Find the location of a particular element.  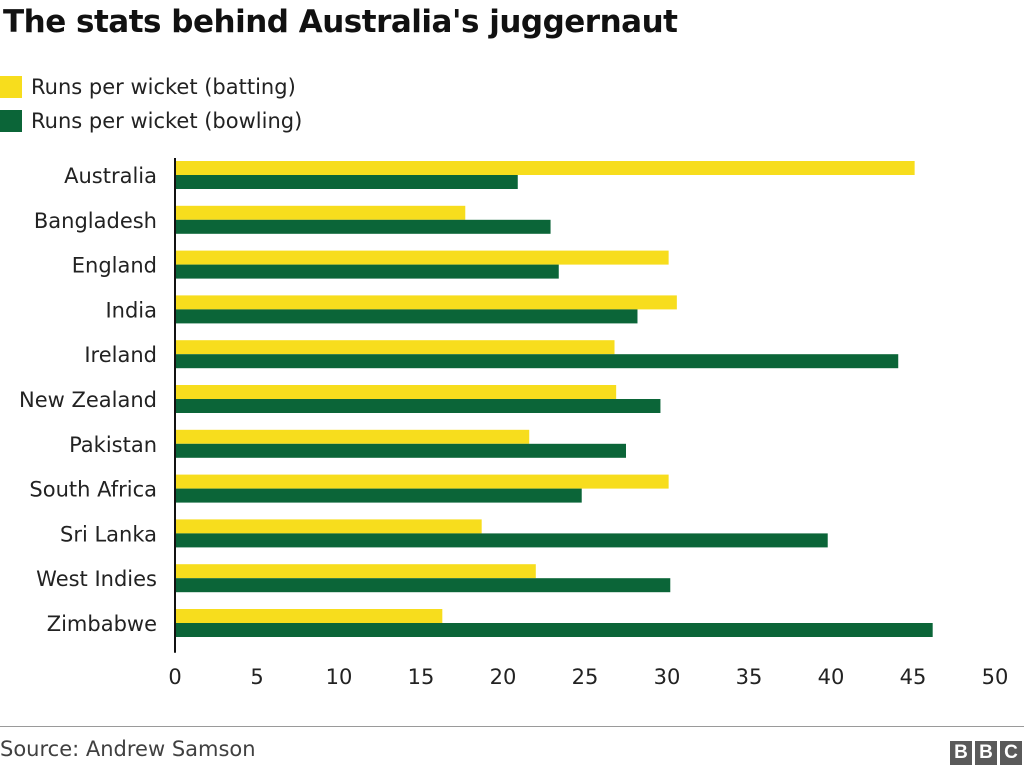

bbc-logo: B B C is located at coordinates (986, 753).